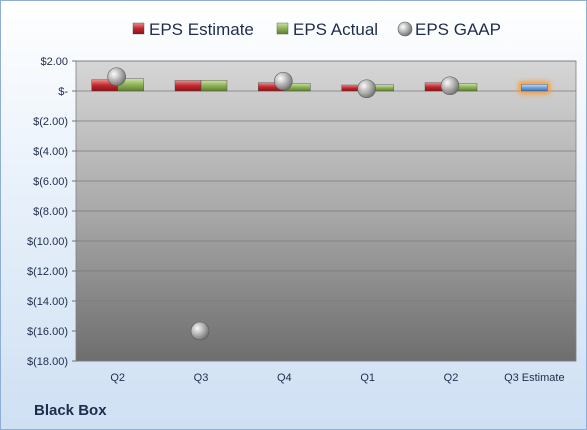  Describe the element at coordinates (47, 242) in the screenshot. I see `y-tick-label: $(10.00)` at that location.